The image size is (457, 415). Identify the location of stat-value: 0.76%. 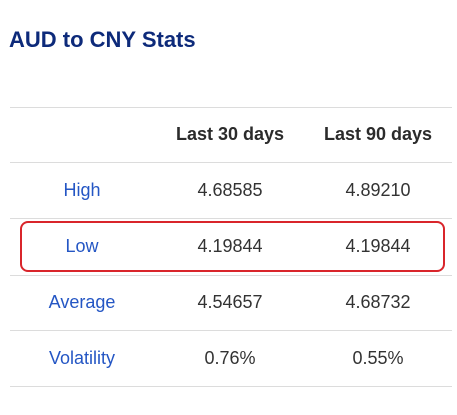
(230, 358).